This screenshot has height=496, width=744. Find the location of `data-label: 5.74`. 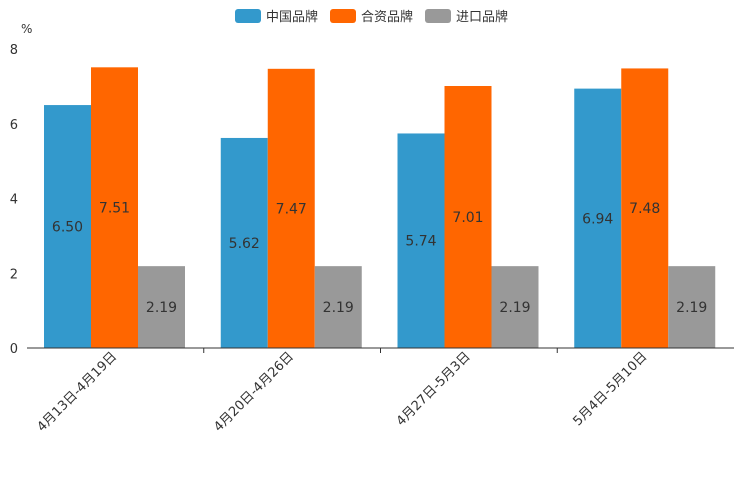

data-label: 5.74 is located at coordinates (420, 242).